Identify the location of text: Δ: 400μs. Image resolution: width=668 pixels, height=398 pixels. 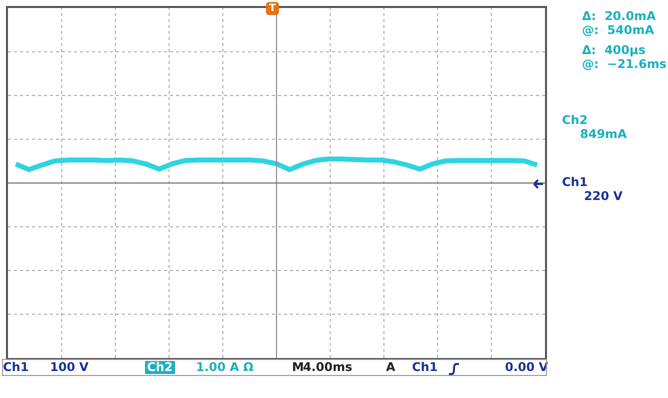
(614, 50).